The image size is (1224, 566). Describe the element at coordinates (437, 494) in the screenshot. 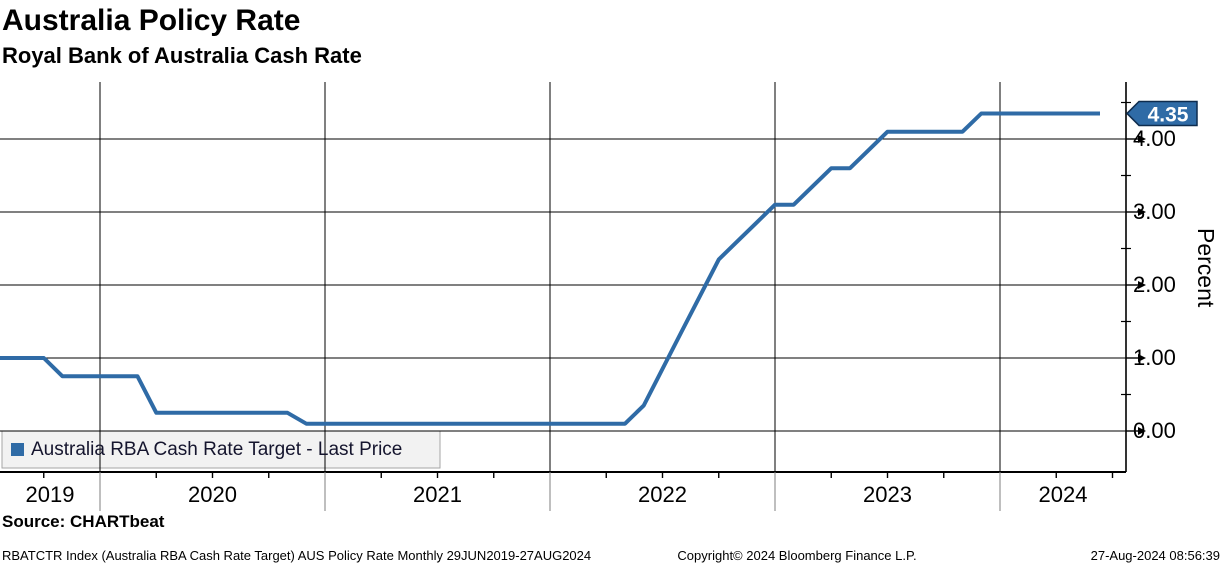

I see `x-year-label: 2021` at that location.